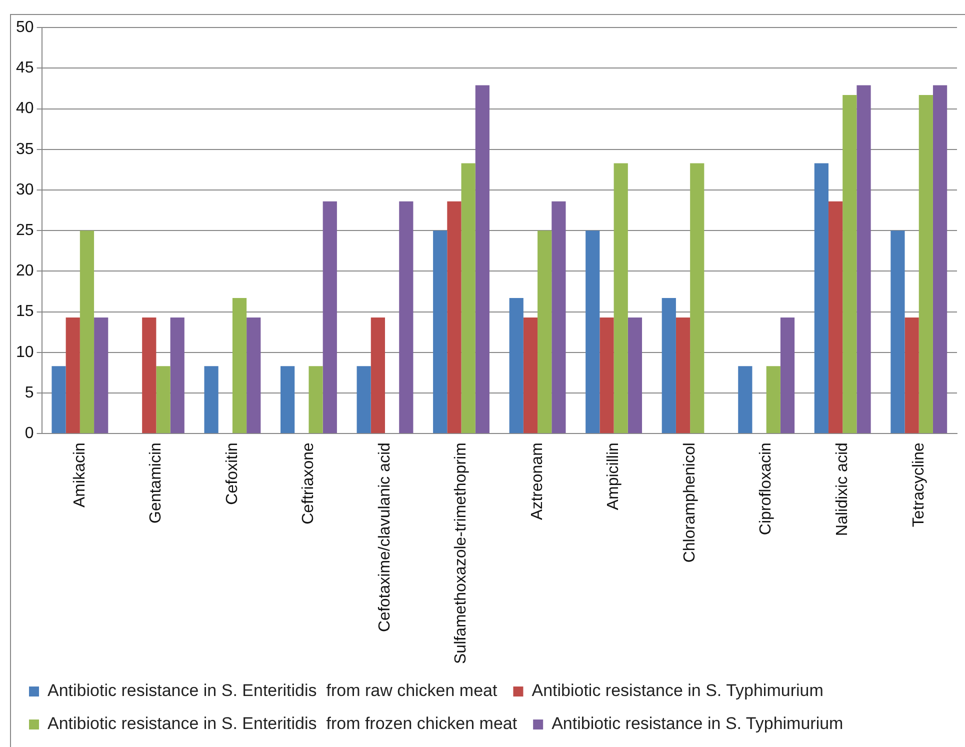 This screenshot has height=747, width=965. I want to click on x-tick-label: Tetracycline, so click(919, 485).